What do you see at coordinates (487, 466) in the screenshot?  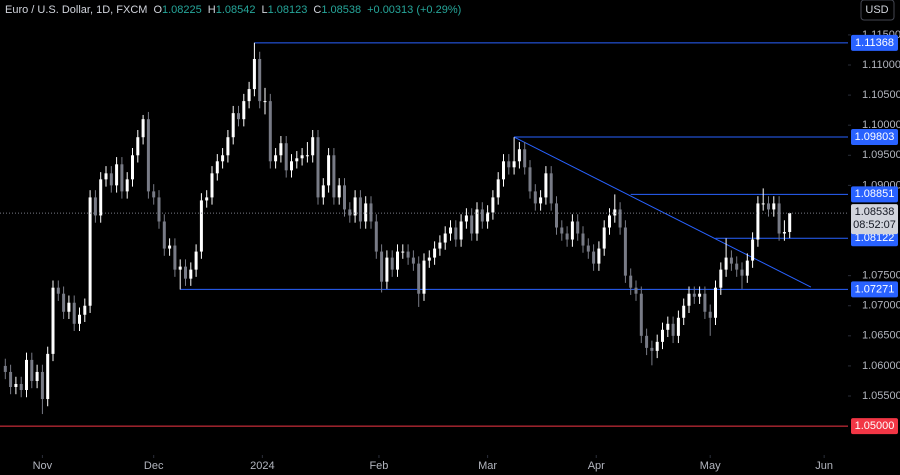 I see `x-tick-label: Mar` at bounding box center [487, 466].